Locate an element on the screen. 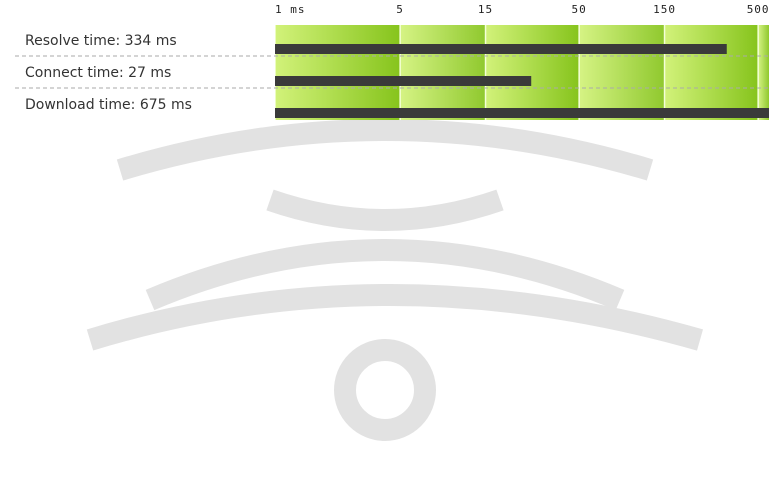  bars is located at coordinates (522, 81).